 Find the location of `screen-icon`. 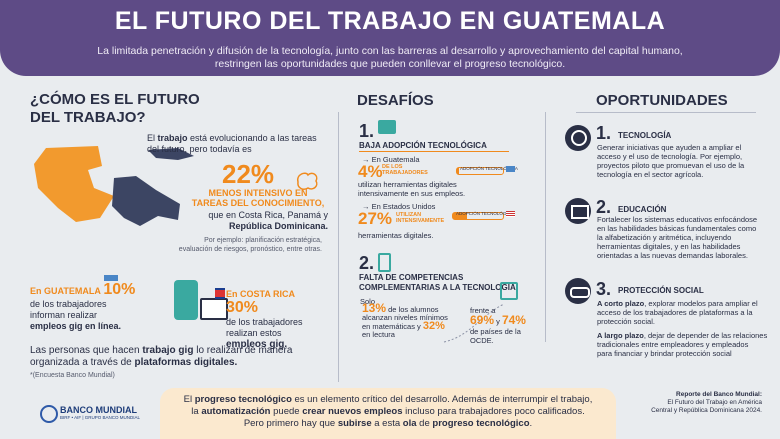

screen-icon is located at coordinates (580, 212).